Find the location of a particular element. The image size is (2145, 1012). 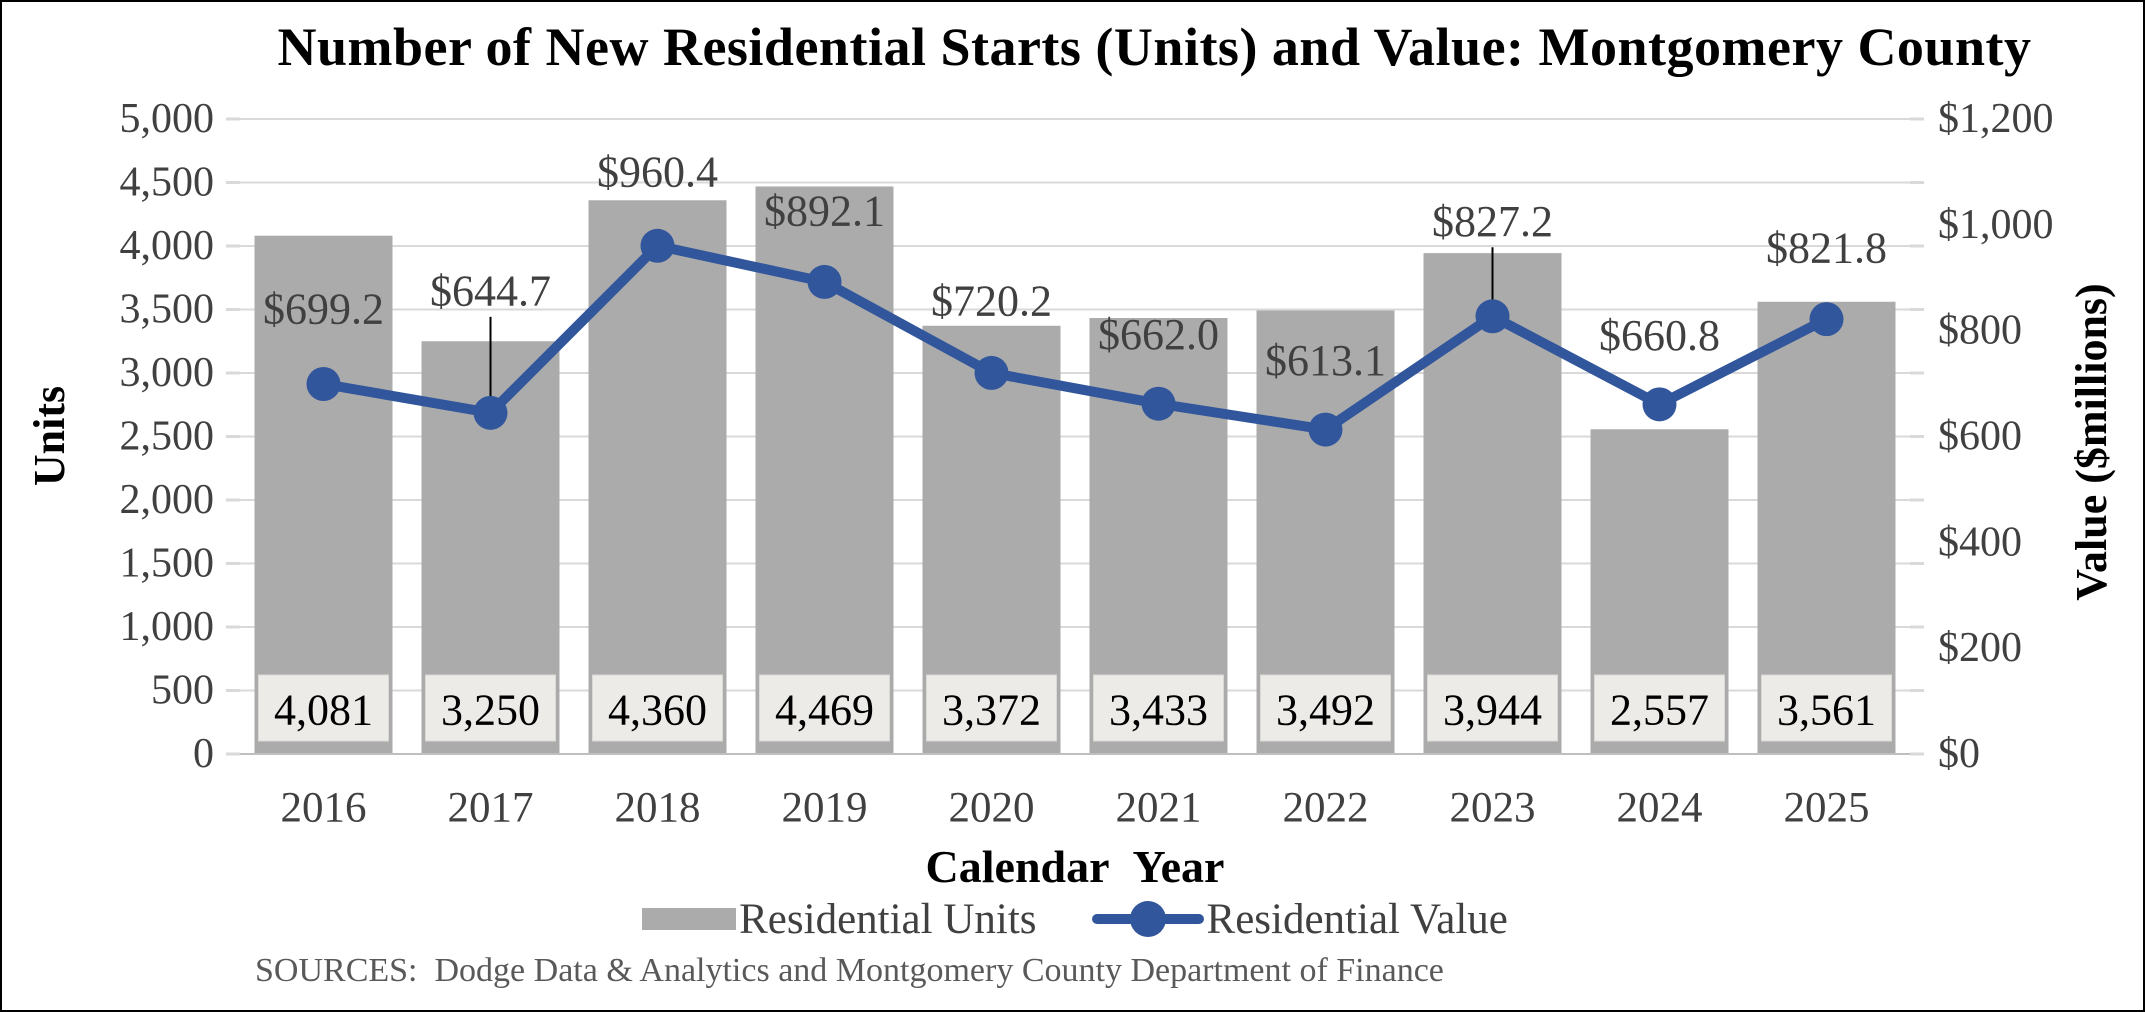

x-axis-title: Calendar Year is located at coordinates (1075, 866).